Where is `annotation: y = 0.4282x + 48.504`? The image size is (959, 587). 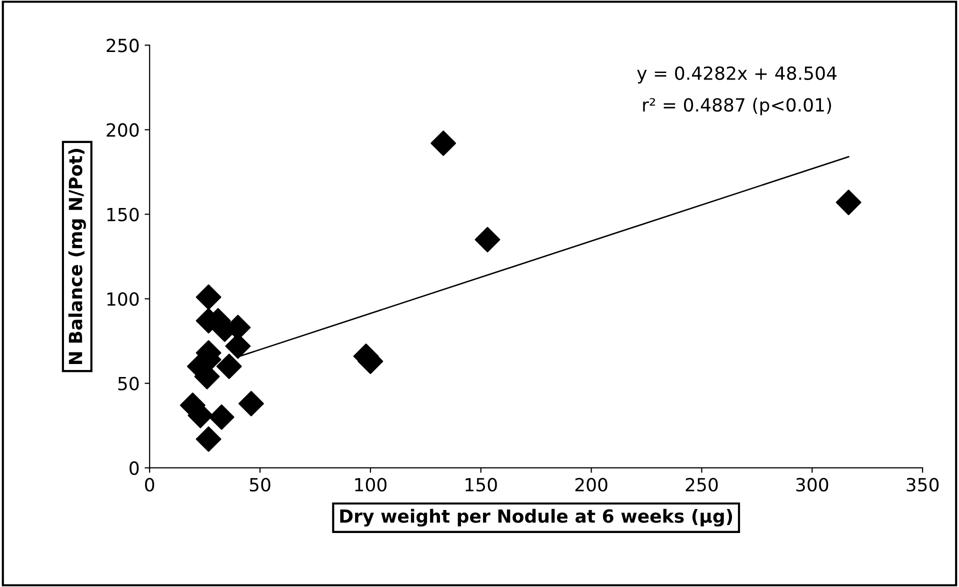
annotation: y = 0.4282x + 48.504 is located at coordinates (737, 75).